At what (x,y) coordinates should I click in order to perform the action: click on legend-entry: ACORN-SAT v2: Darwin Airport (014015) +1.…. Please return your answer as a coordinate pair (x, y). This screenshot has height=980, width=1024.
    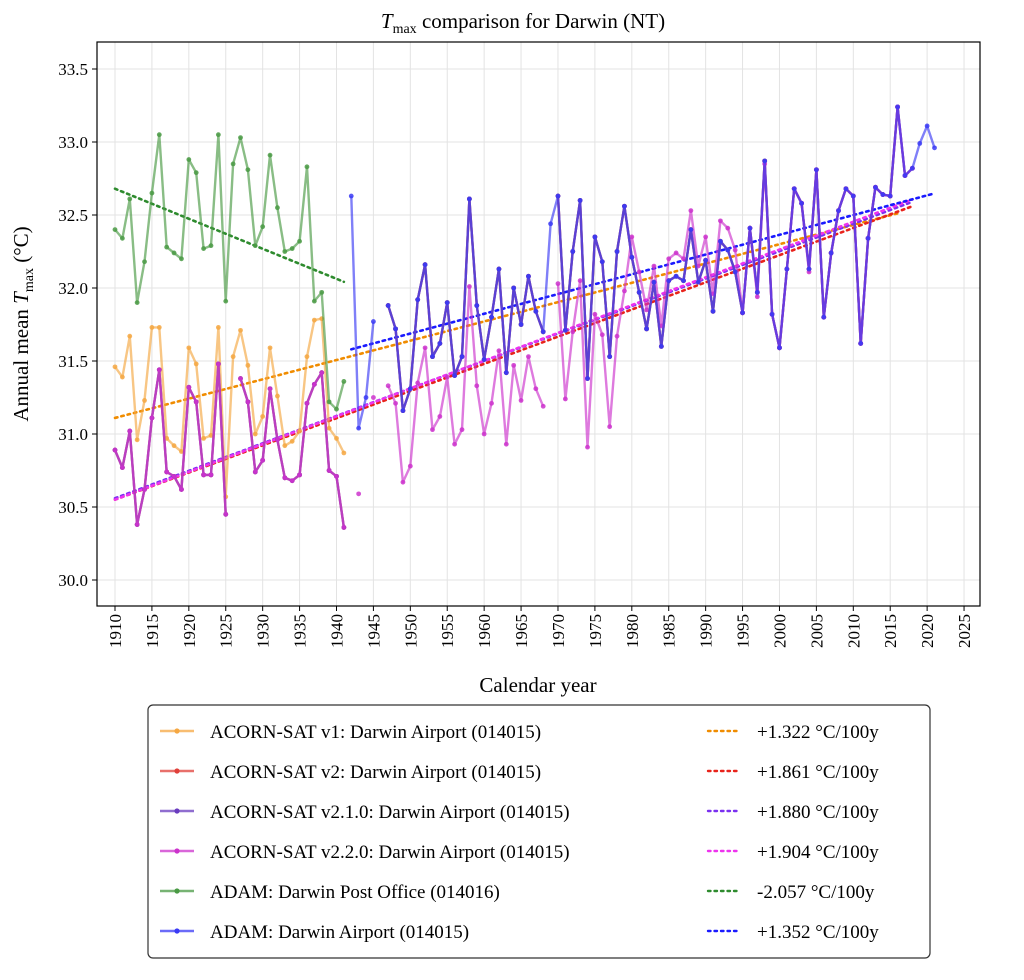
    Looking at the image, I should click on (519, 772).